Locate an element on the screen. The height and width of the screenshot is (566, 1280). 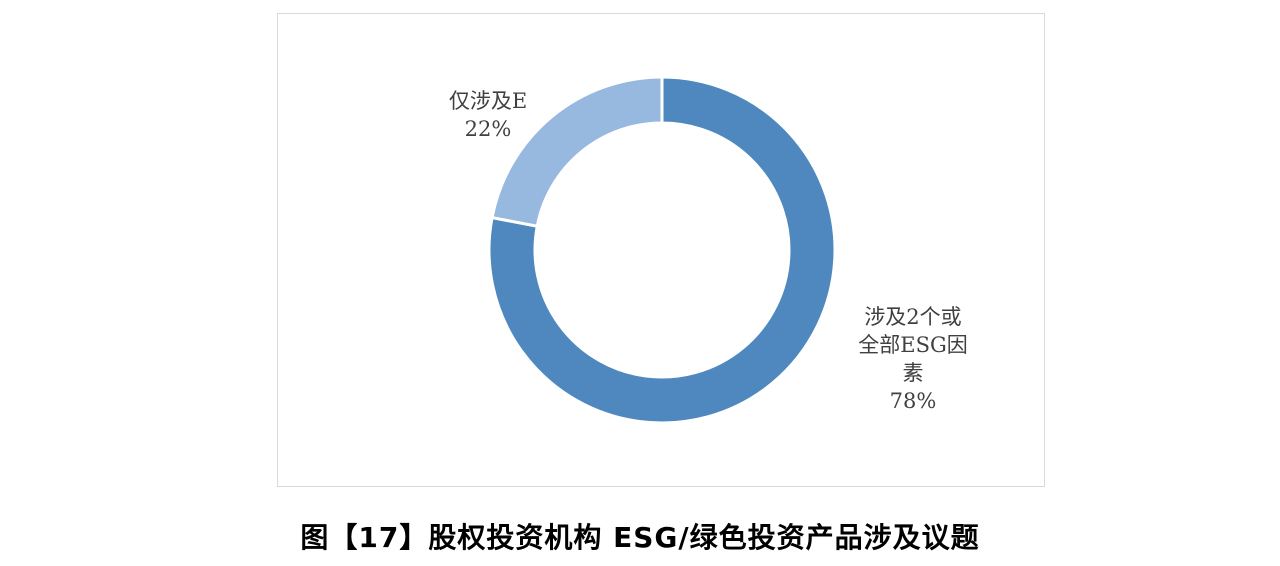
slice-label-multi-esg-name: 涉及2个或 全部ESG因 素 is located at coordinates (913, 345).